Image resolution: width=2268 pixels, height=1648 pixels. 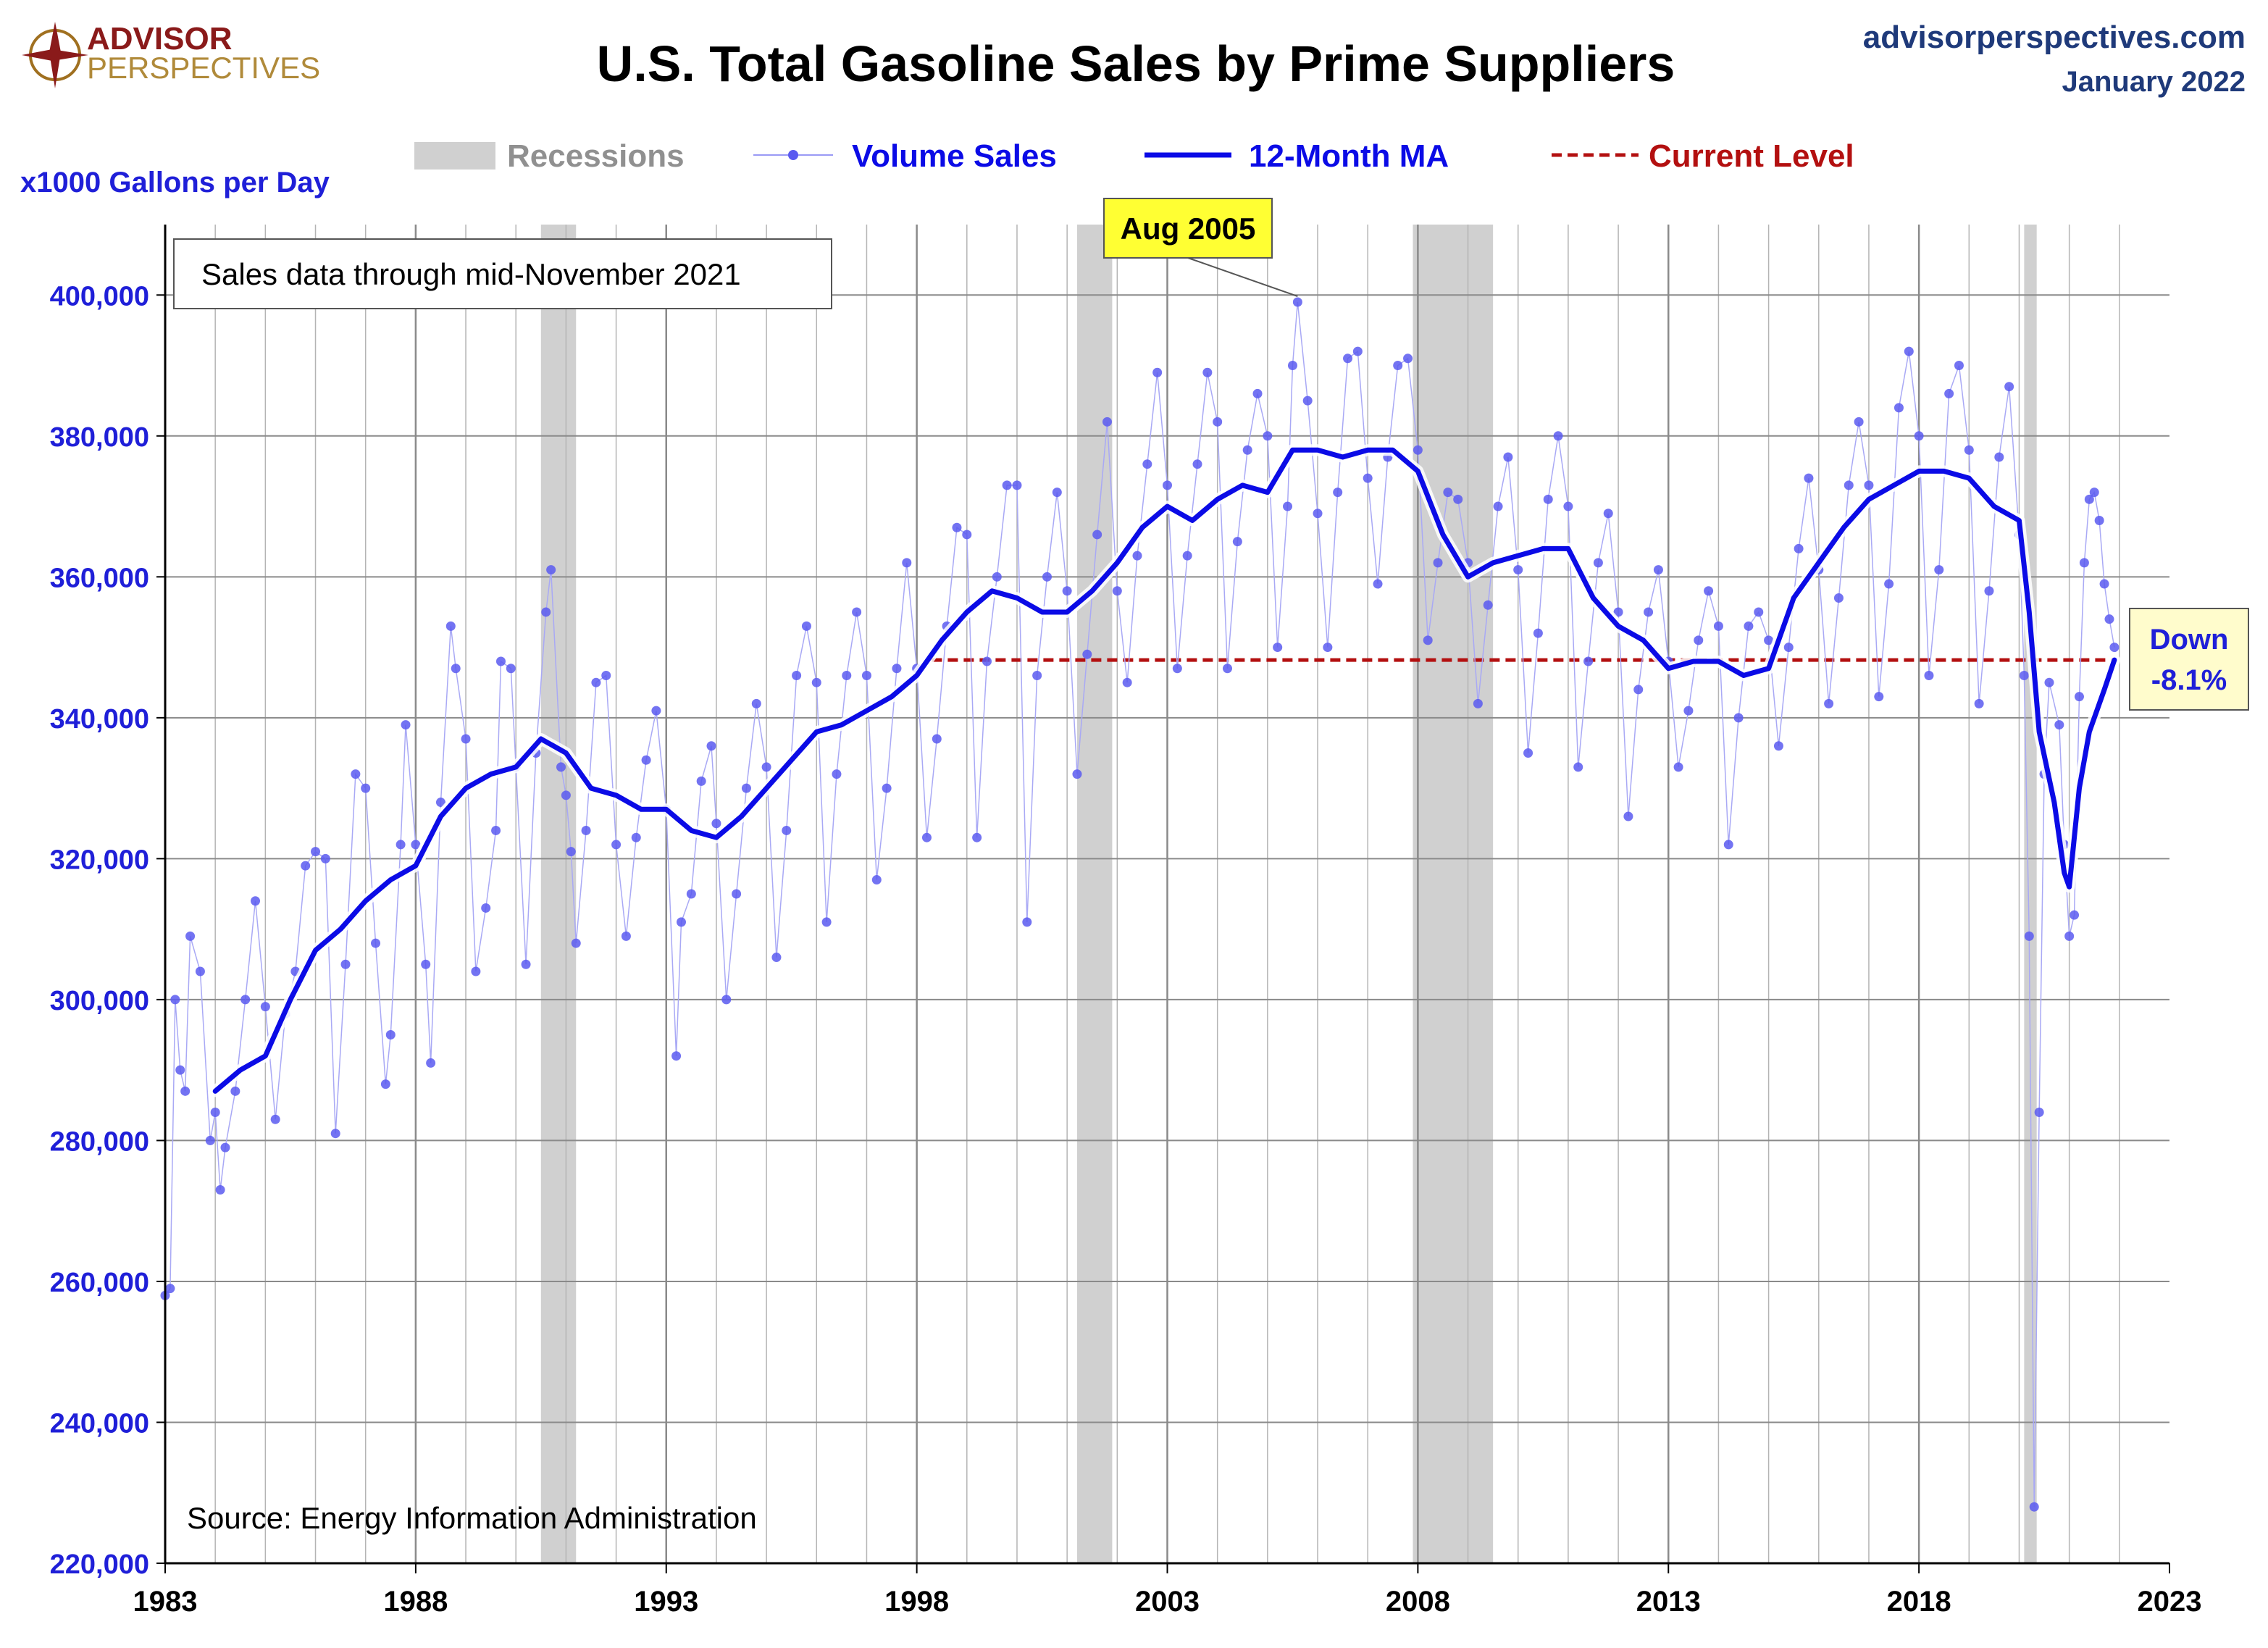 I want to click on site-label: advisorperspectives.com, so click(x=2054, y=37).